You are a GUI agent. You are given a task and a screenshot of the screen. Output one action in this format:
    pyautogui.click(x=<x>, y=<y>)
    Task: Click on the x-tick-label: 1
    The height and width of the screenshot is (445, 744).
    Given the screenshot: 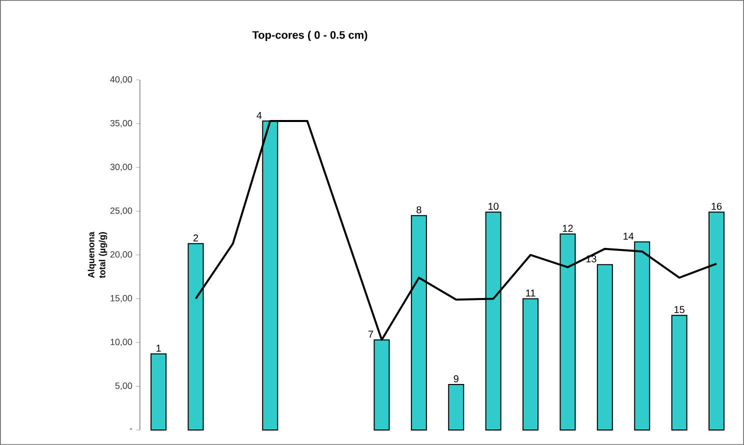 What is the action you would take?
    pyautogui.click(x=158, y=348)
    